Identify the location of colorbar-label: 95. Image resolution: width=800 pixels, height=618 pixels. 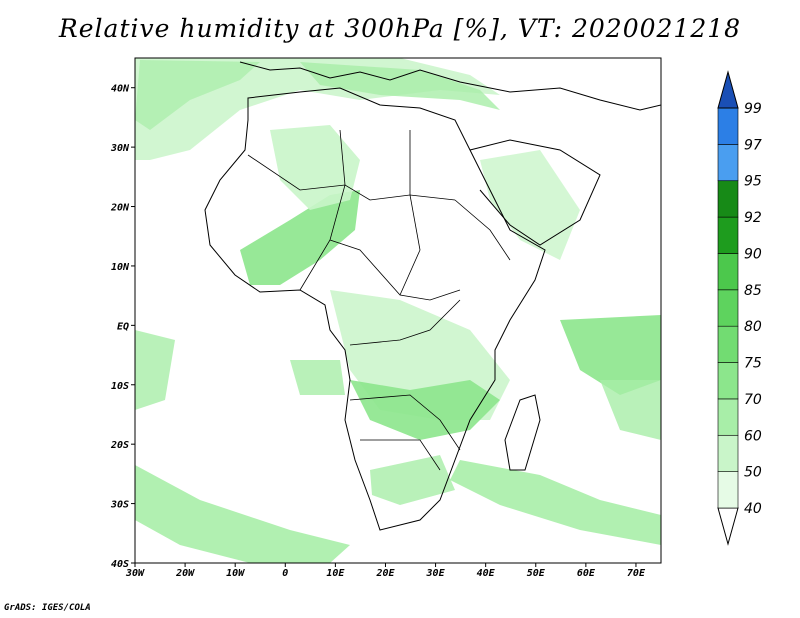
(753, 182).